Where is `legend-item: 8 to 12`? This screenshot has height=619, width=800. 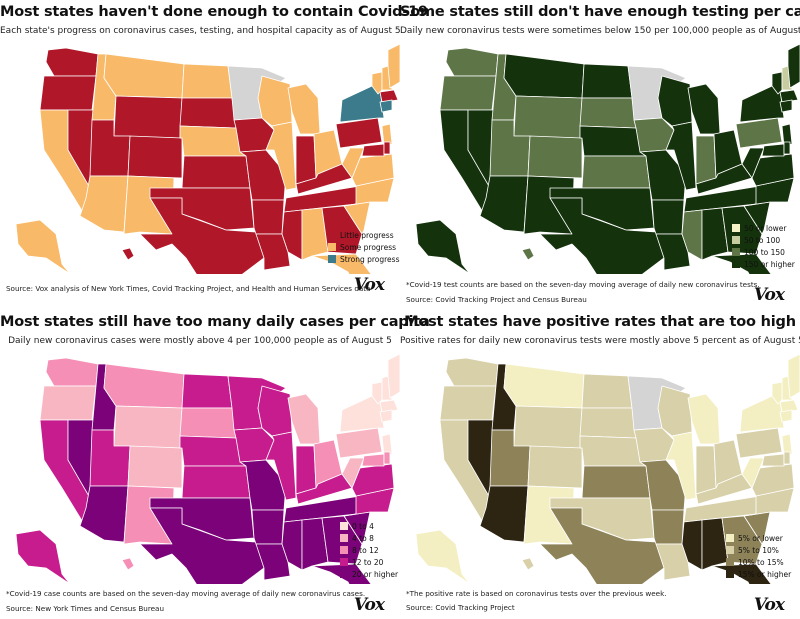 legend-item: 8 to 12 is located at coordinates (369, 550).